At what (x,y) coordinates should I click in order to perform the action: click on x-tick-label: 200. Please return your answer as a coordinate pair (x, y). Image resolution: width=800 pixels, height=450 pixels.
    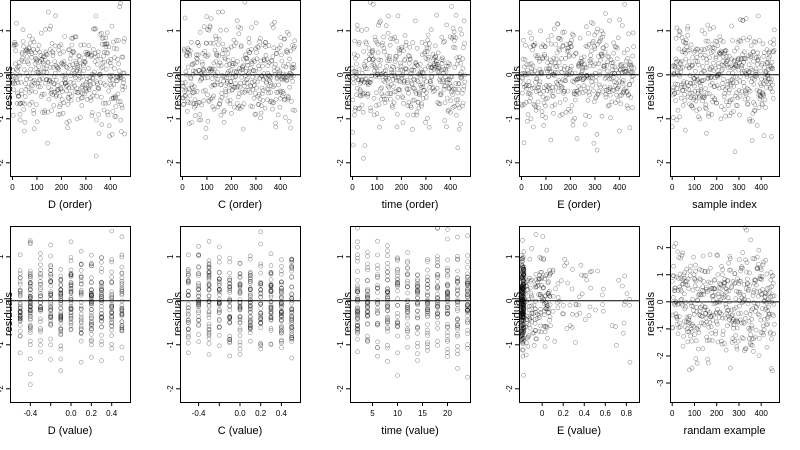
    Looking at the image, I should click on (571, 187).